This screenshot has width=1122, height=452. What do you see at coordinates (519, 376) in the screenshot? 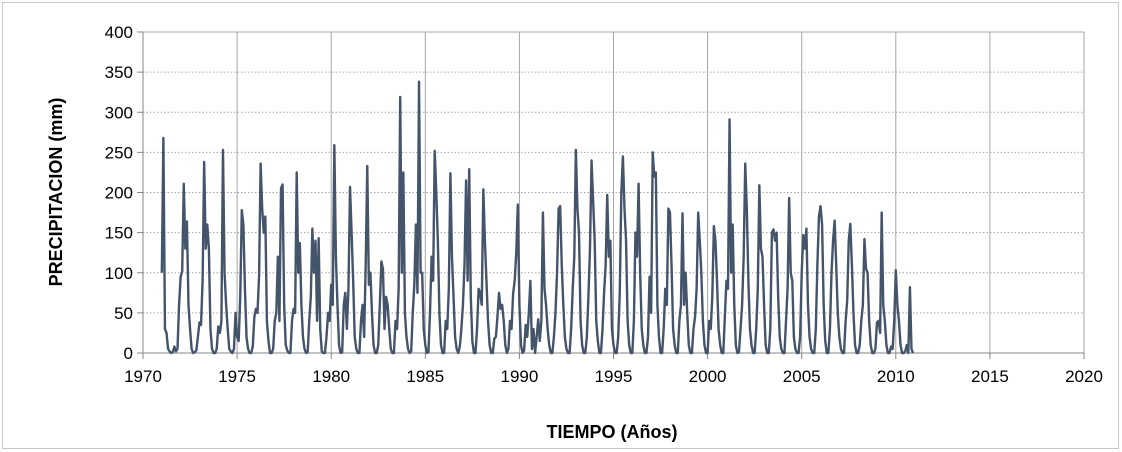
I see `x-tick-label: 1990` at bounding box center [519, 376].